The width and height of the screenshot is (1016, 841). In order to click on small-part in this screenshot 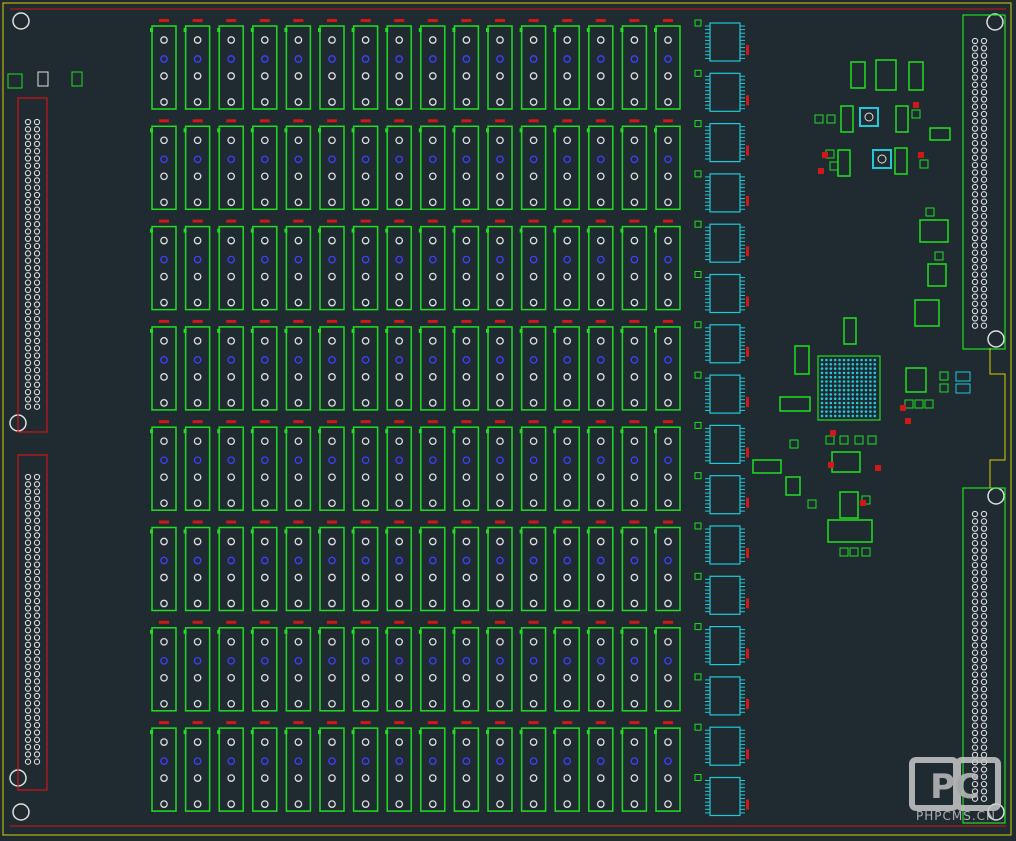, I will do `click(854, 552)`.